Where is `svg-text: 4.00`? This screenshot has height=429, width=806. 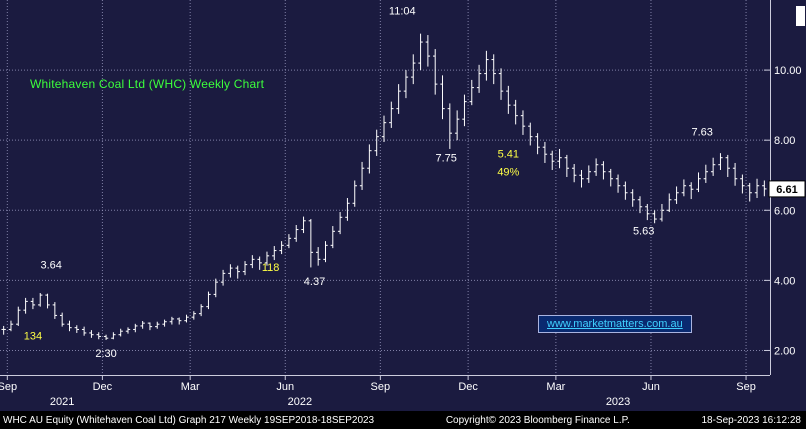 svg-text: 4.00 is located at coordinates (784, 281).